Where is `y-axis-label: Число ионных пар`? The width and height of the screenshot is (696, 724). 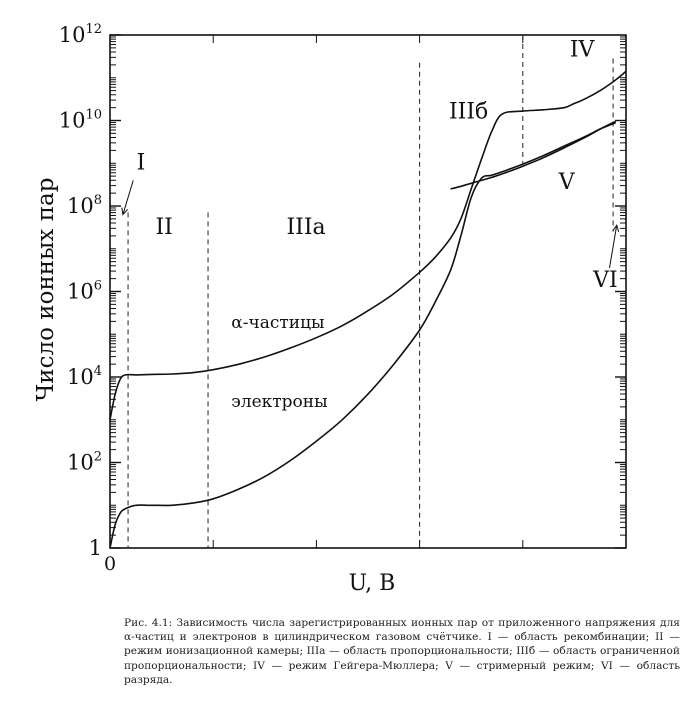
y-axis-label: Число ионных пар is located at coordinates (46, 290).